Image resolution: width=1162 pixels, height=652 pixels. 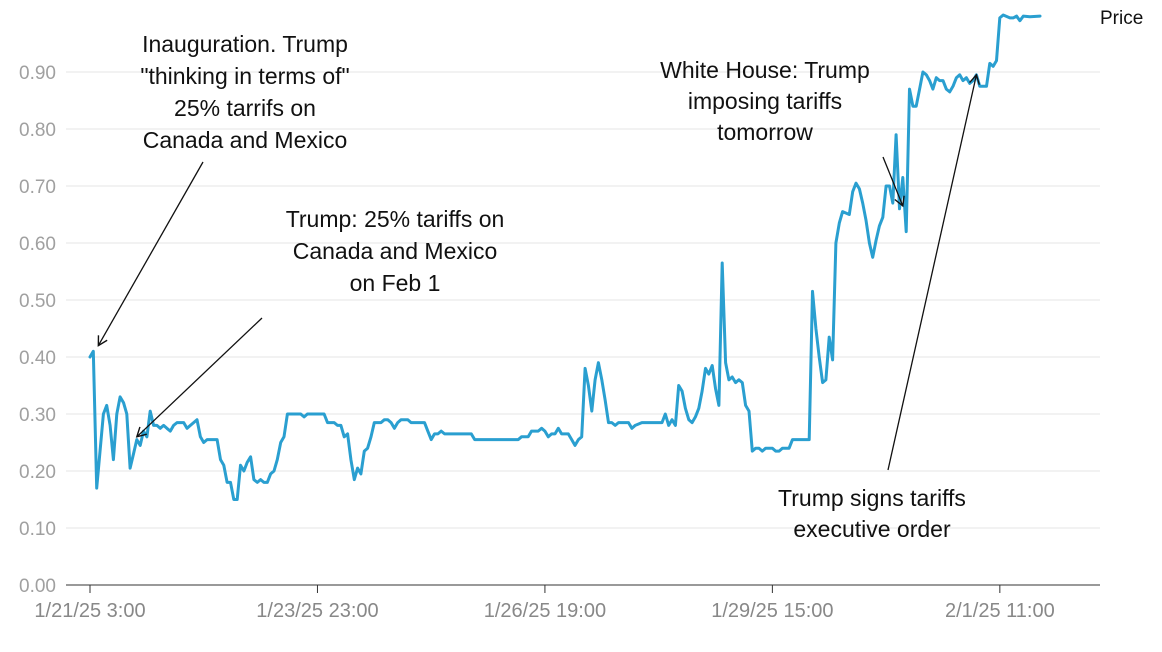 I want to click on y-tick-label: 0.40, so click(x=37, y=358).